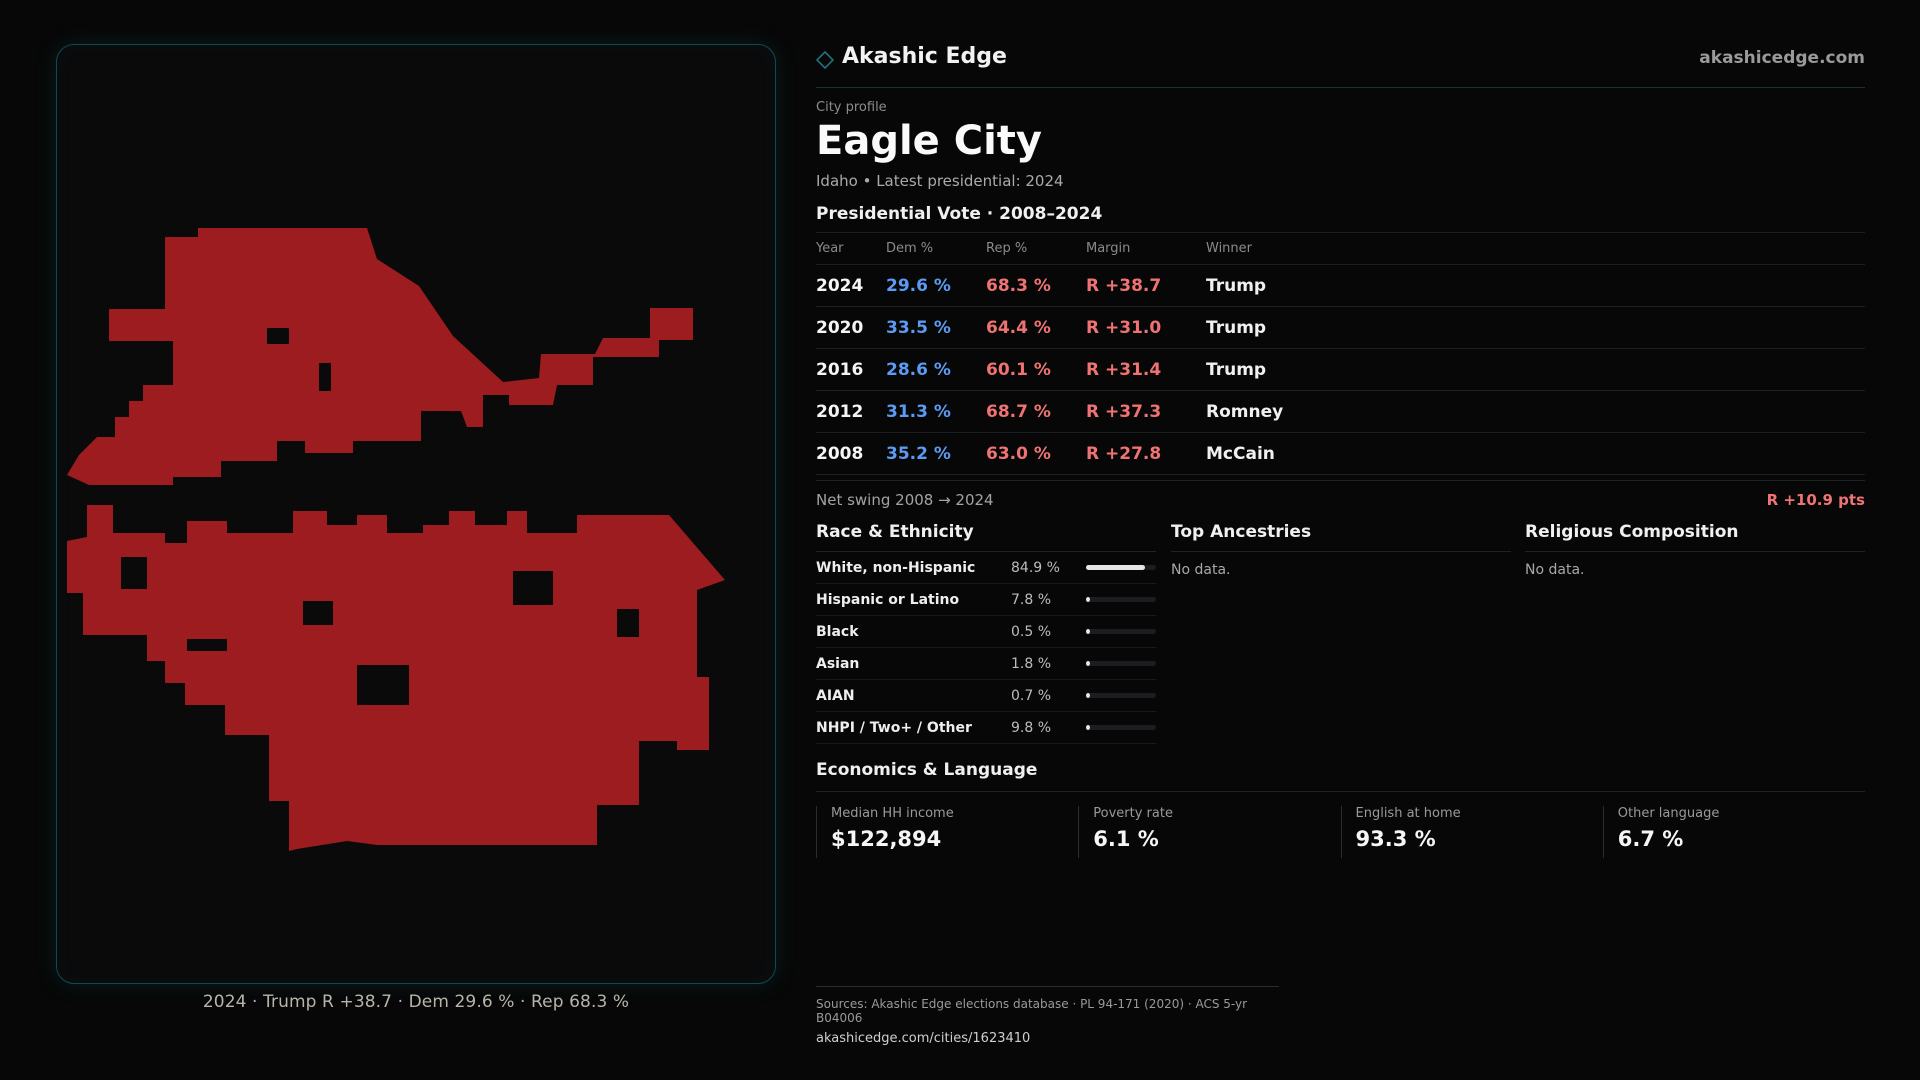 The width and height of the screenshot is (1920, 1080). Describe the element at coordinates (918, 369) in the screenshot. I see `dem-cell: 28.6 %` at that location.